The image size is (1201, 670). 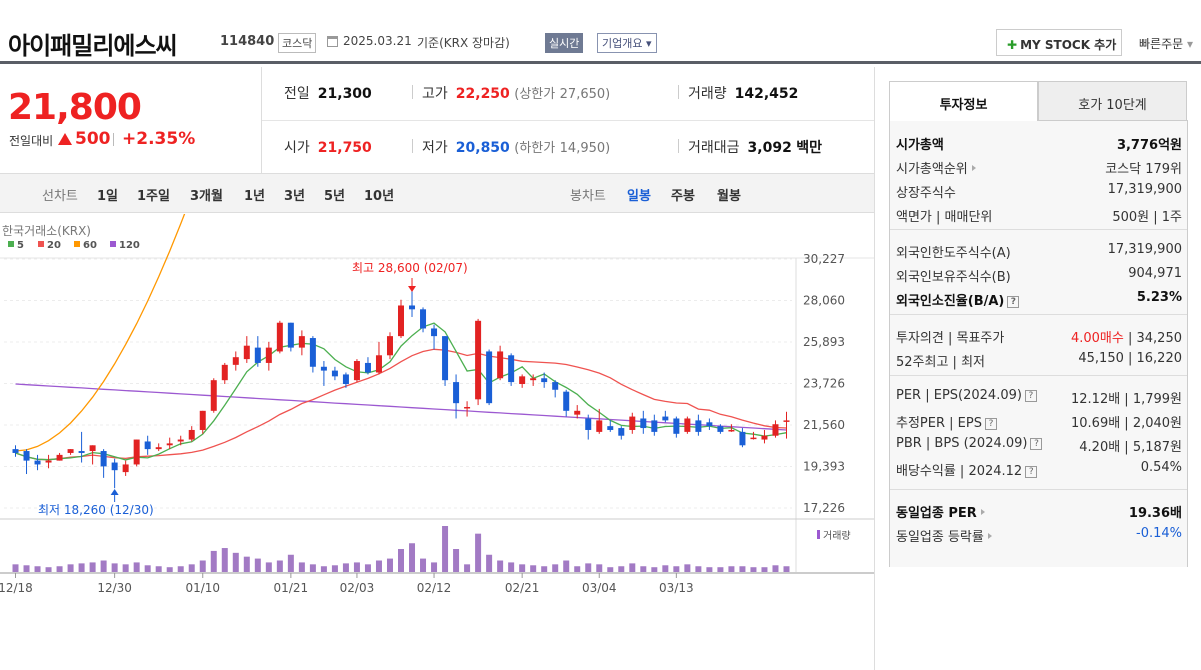 What do you see at coordinates (729, 196) in the screenshot?
I see `tab-monthly: 월봉` at bounding box center [729, 196].